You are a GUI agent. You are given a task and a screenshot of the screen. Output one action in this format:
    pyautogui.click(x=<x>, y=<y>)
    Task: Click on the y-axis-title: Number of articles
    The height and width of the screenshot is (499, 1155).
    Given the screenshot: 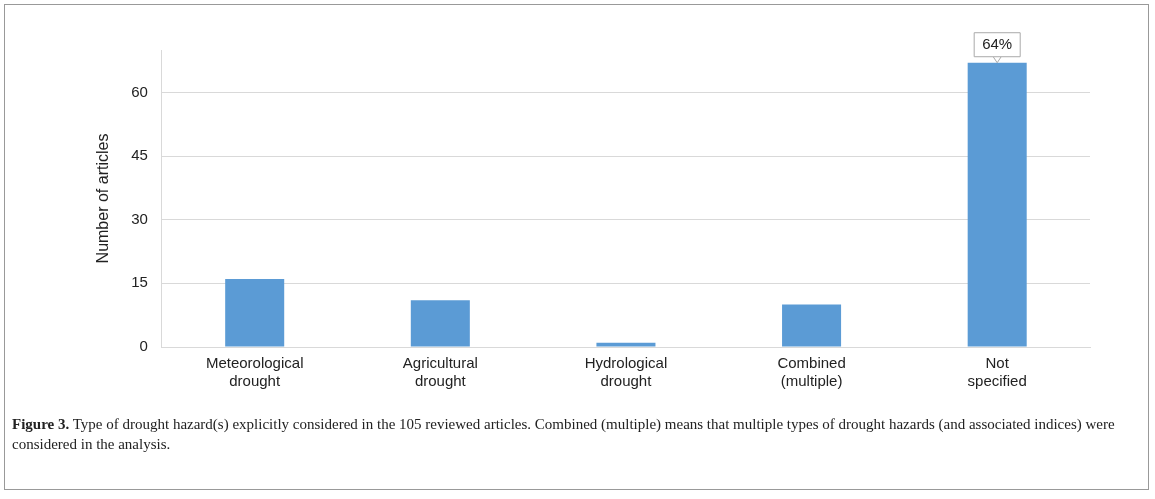 What is the action you would take?
    pyautogui.click(x=103, y=198)
    